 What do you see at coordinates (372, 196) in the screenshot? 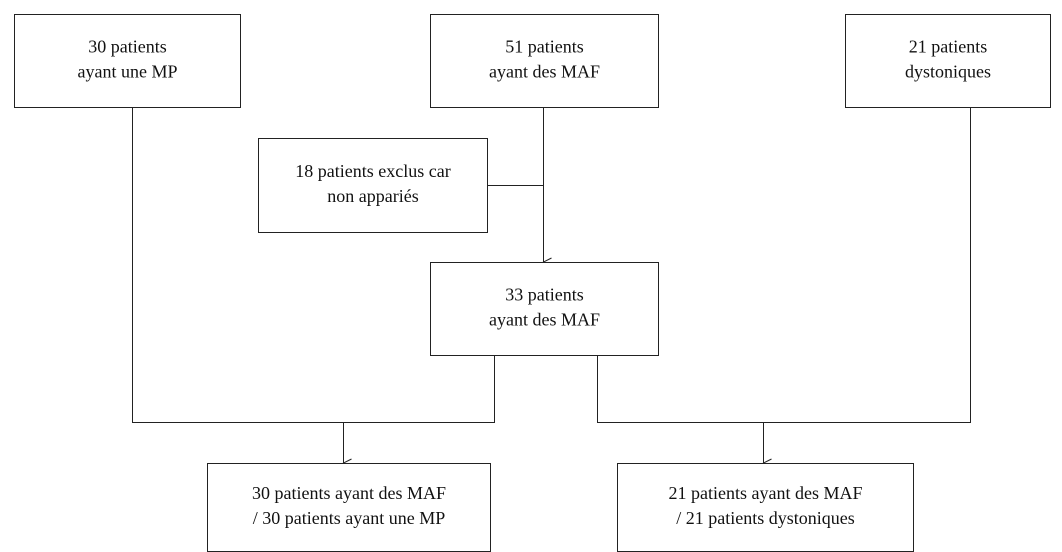
I see `node-label: non appariés` at bounding box center [372, 196].